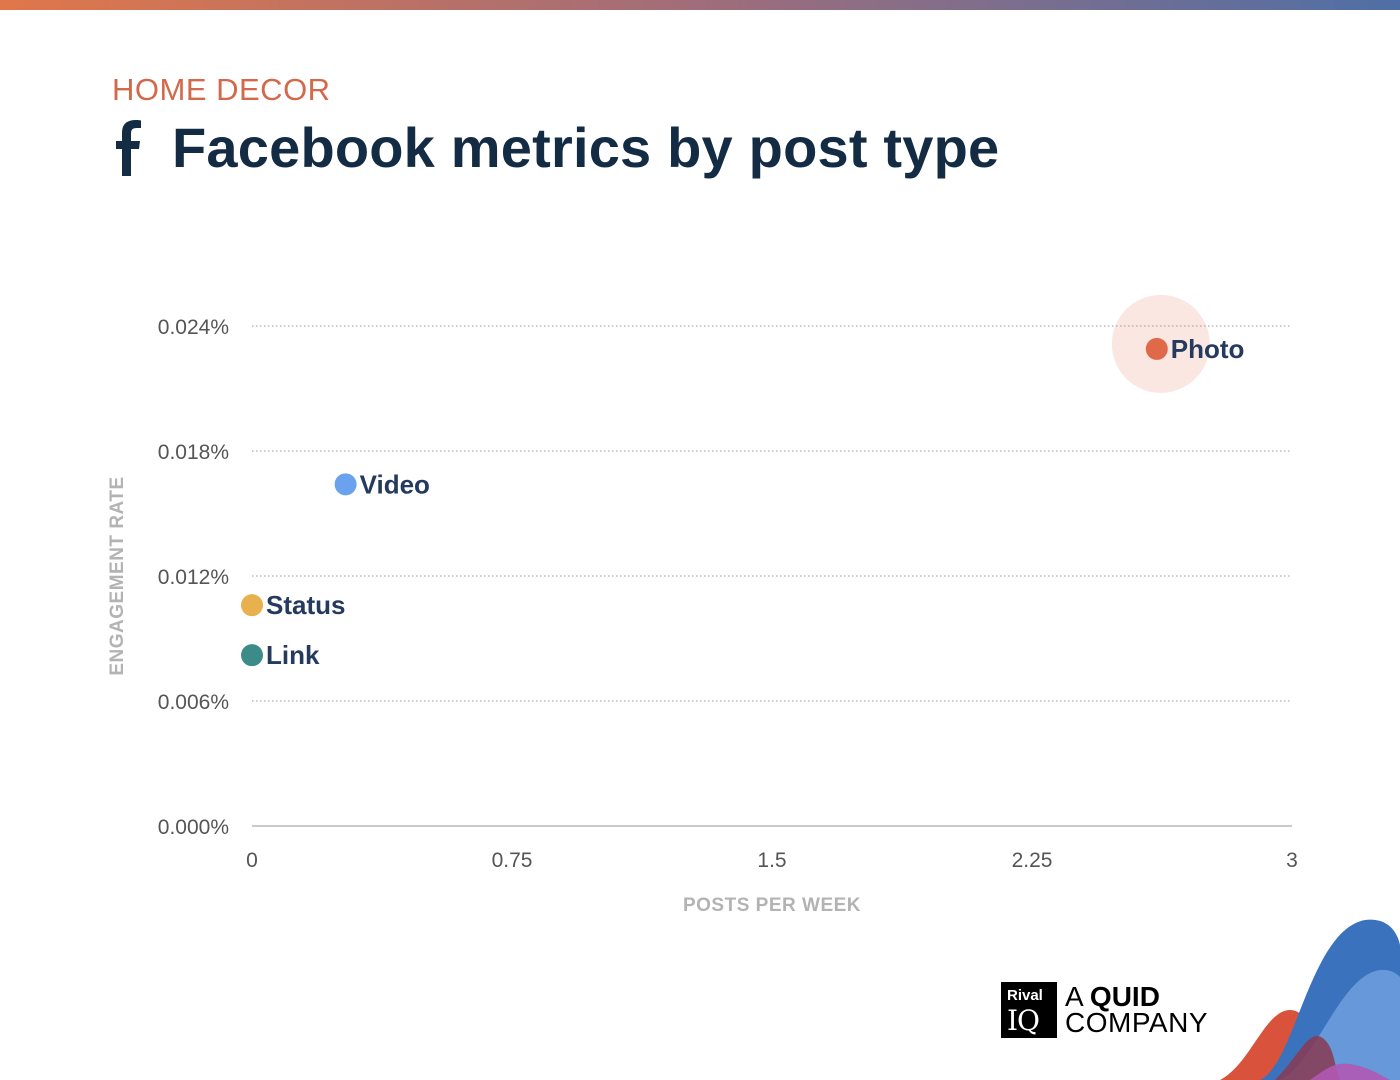 This screenshot has width=1400, height=1080. What do you see at coordinates (252, 605) in the screenshot?
I see `status-point` at bounding box center [252, 605].